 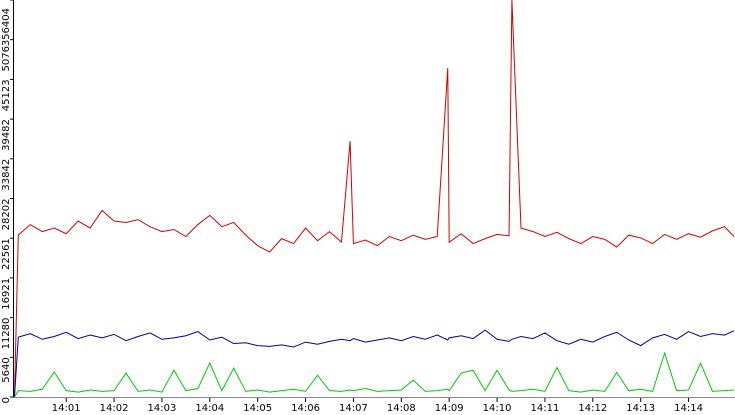 I want to click on y-tick-label: 0, so click(x=6, y=400).